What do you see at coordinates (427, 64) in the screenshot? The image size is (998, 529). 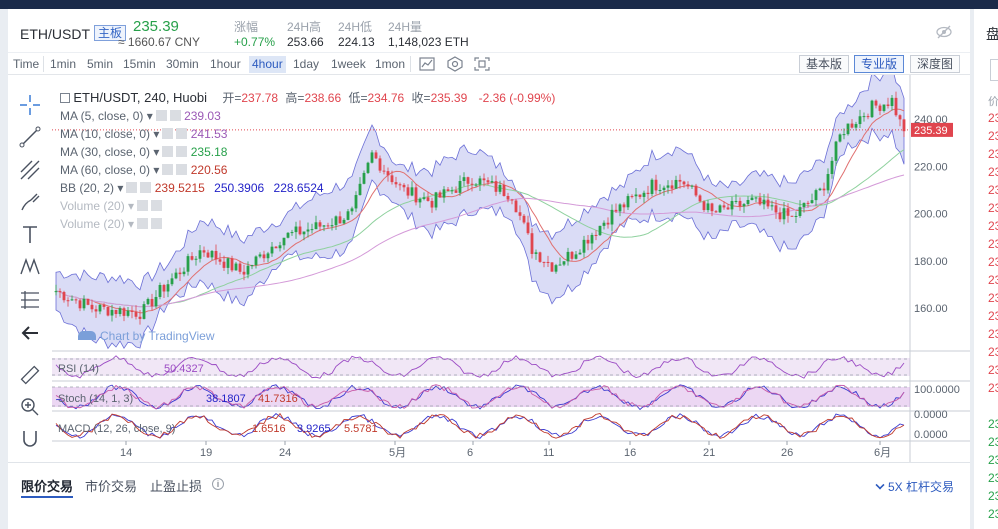 I see `indicators-icon` at bounding box center [427, 64].